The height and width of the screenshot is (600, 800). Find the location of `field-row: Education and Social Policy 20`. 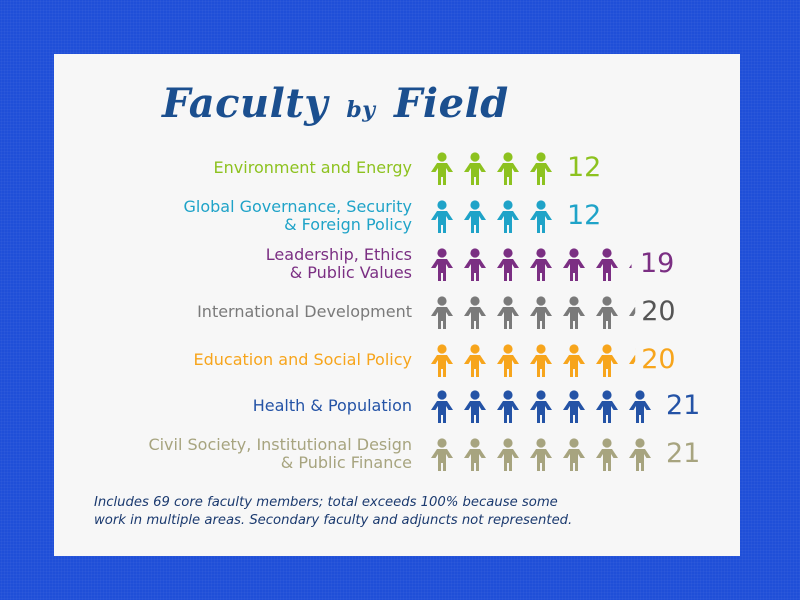

field-row: Education and Social Policy 20 is located at coordinates (397, 360).